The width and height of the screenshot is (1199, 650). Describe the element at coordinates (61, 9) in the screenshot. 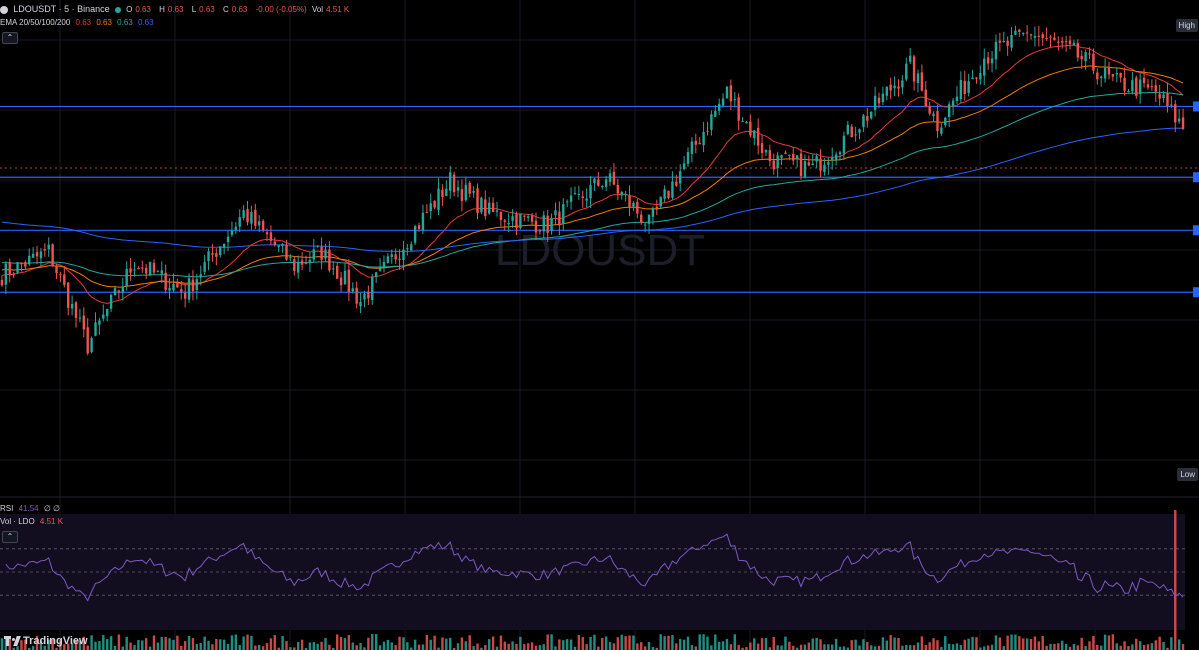

I see `symbol-title: LDOUSDT · 5 · Binance` at that location.